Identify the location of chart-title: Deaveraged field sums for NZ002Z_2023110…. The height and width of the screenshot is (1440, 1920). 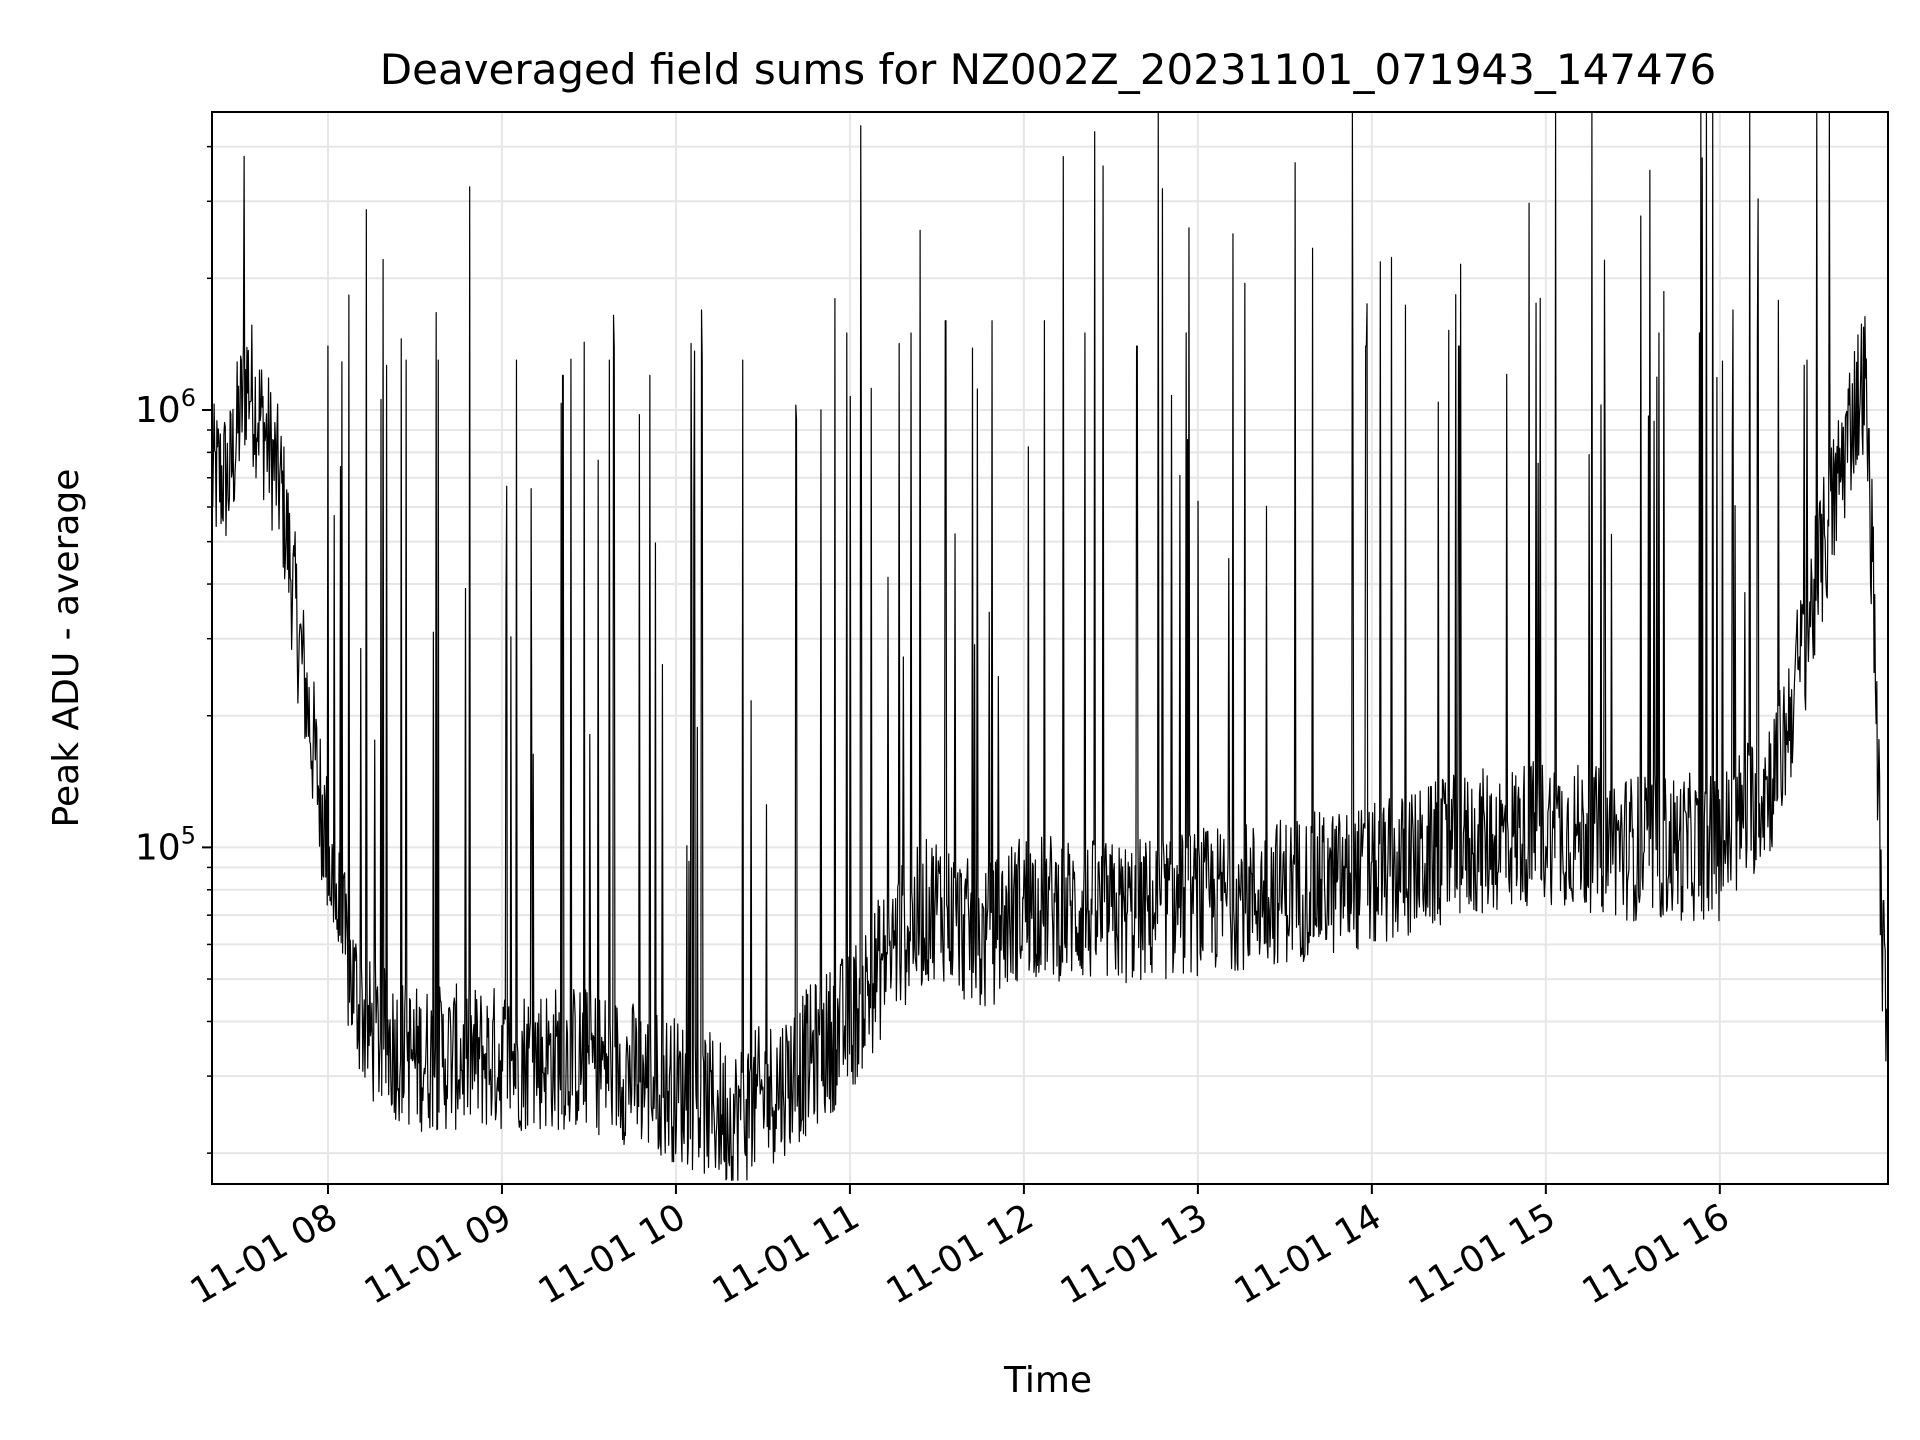
(1048, 69).